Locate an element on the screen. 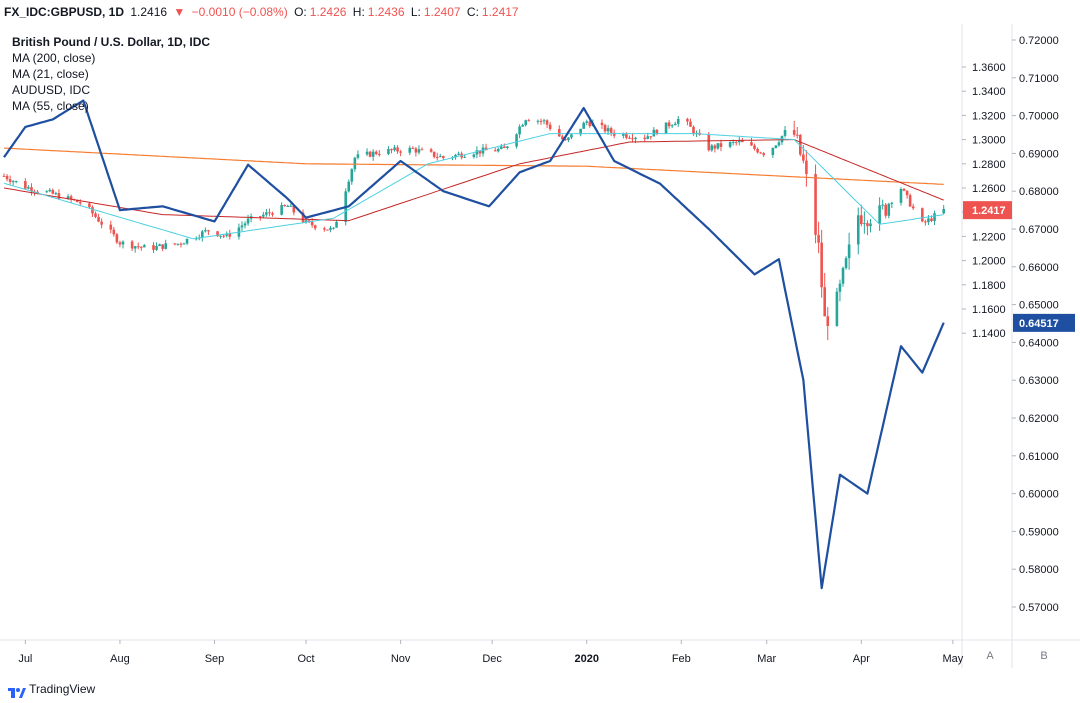 Image resolution: width=1080 pixels, height=703 pixels. legend-ma55: MA (55, close) is located at coordinates (50, 106).